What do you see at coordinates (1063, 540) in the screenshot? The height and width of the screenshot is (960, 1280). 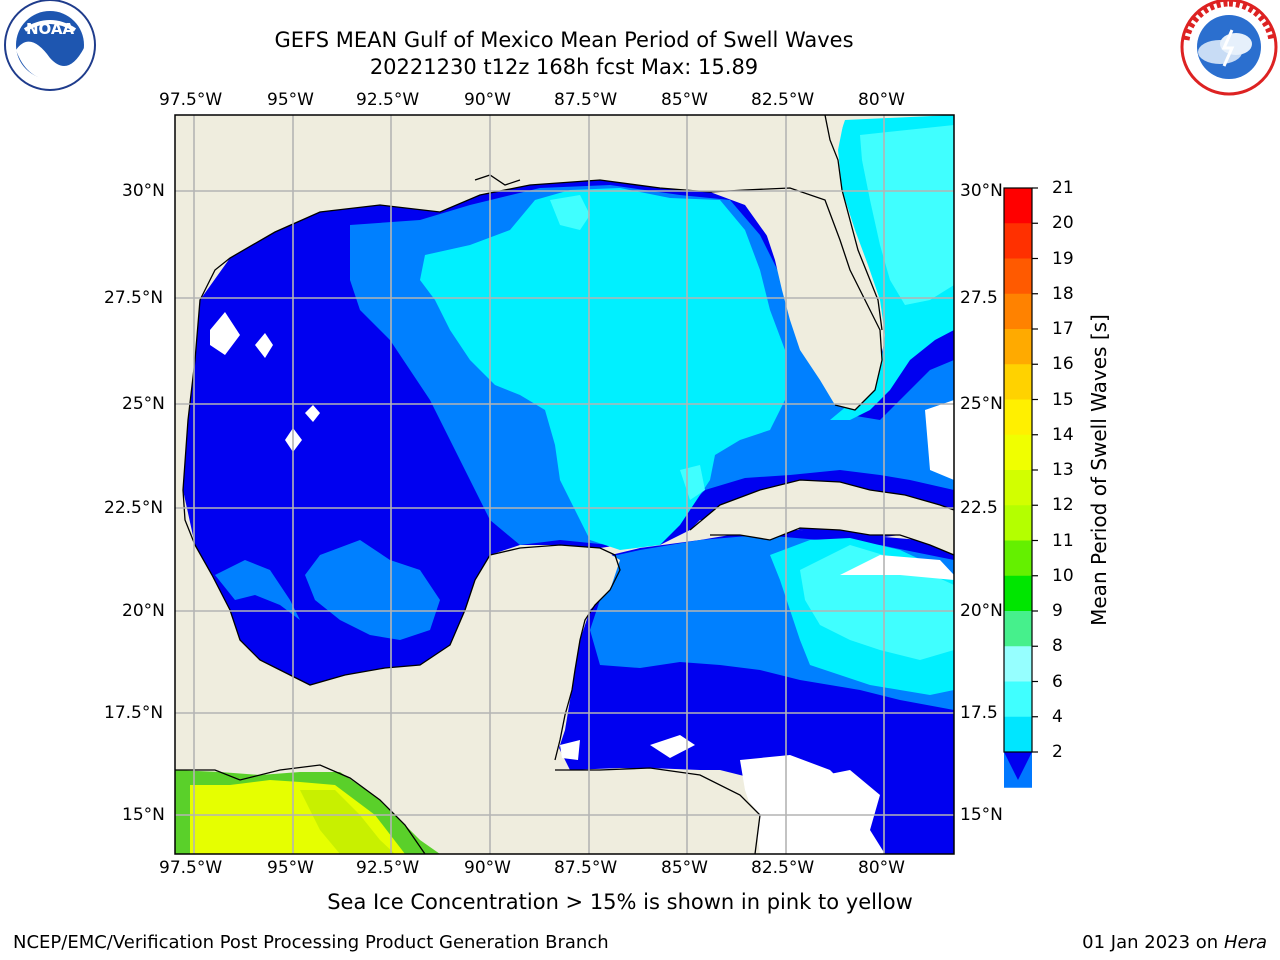 I see `colorbar-tick-label: 11` at bounding box center [1063, 540].